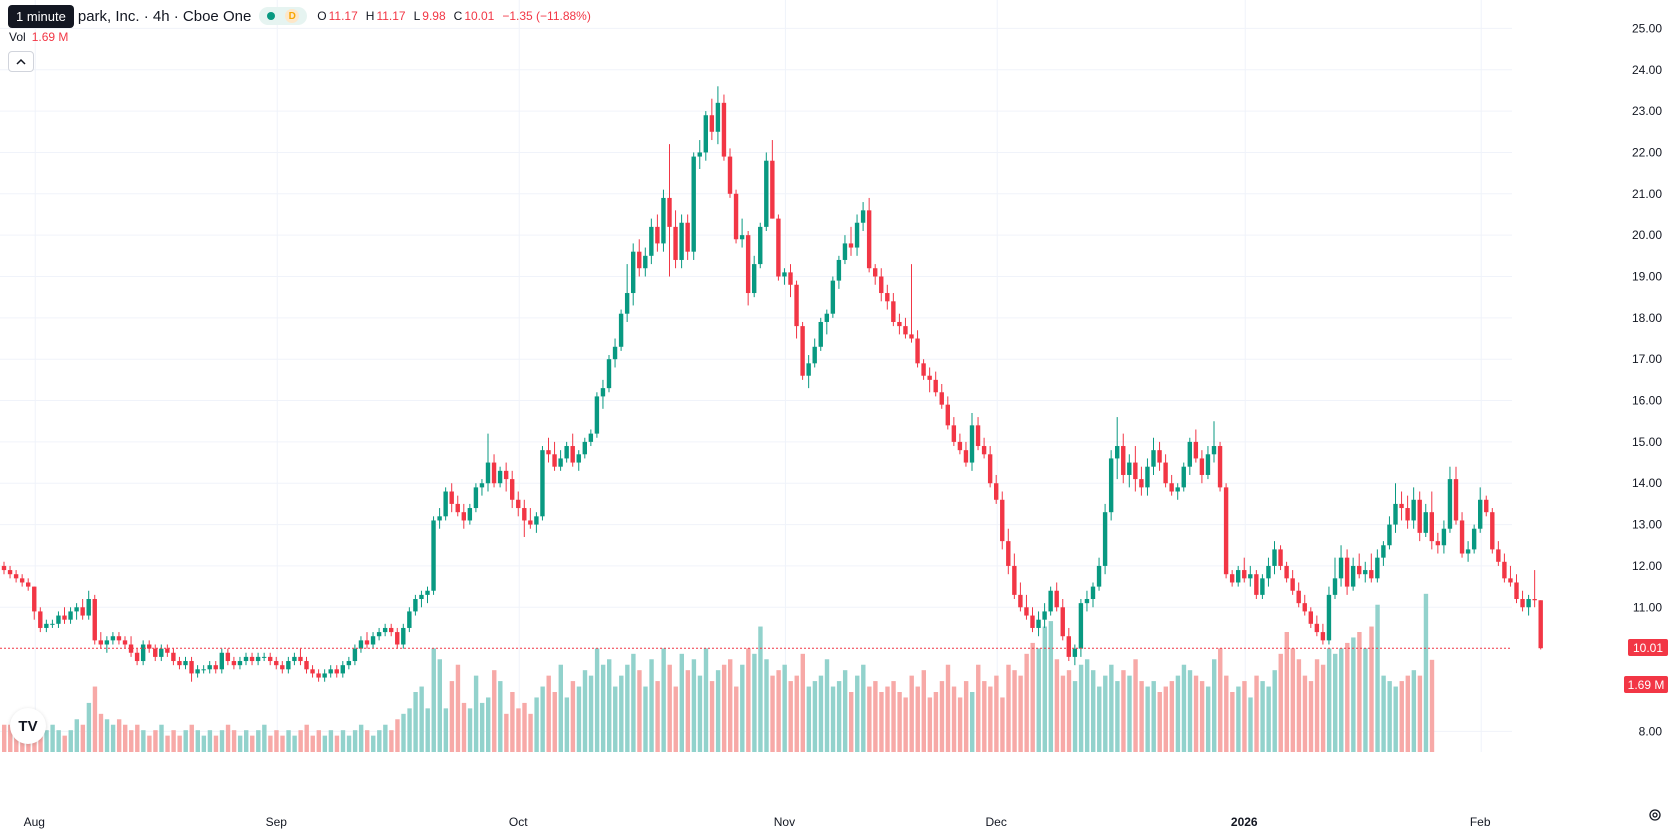 Image resolution: width=1678 pixels, height=835 pixels. What do you see at coordinates (21, 61) in the screenshot?
I see `collapse-legend-button` at bounding box center [21, 61].